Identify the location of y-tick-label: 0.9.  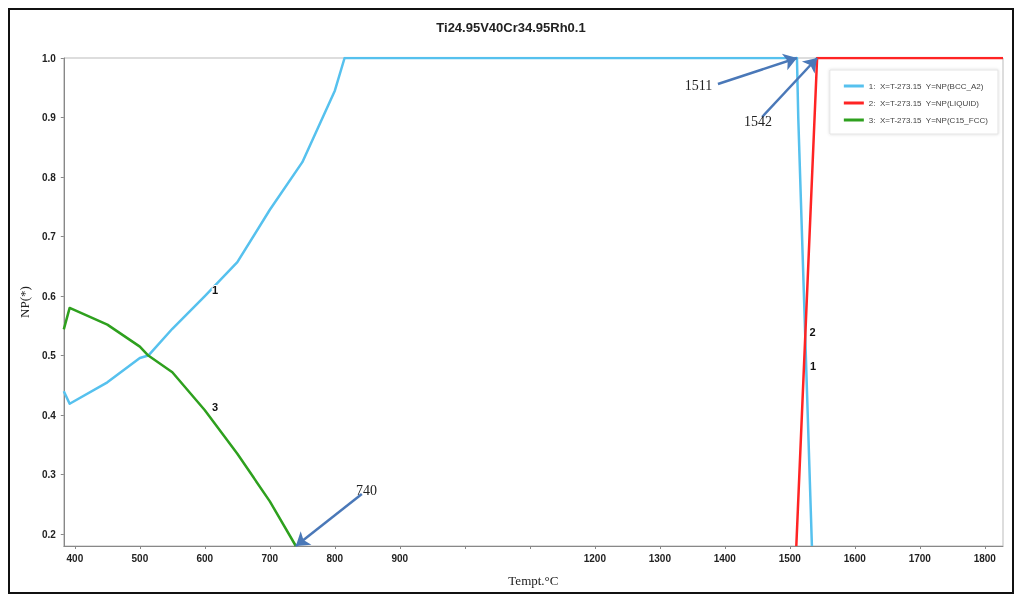
(49, 118).